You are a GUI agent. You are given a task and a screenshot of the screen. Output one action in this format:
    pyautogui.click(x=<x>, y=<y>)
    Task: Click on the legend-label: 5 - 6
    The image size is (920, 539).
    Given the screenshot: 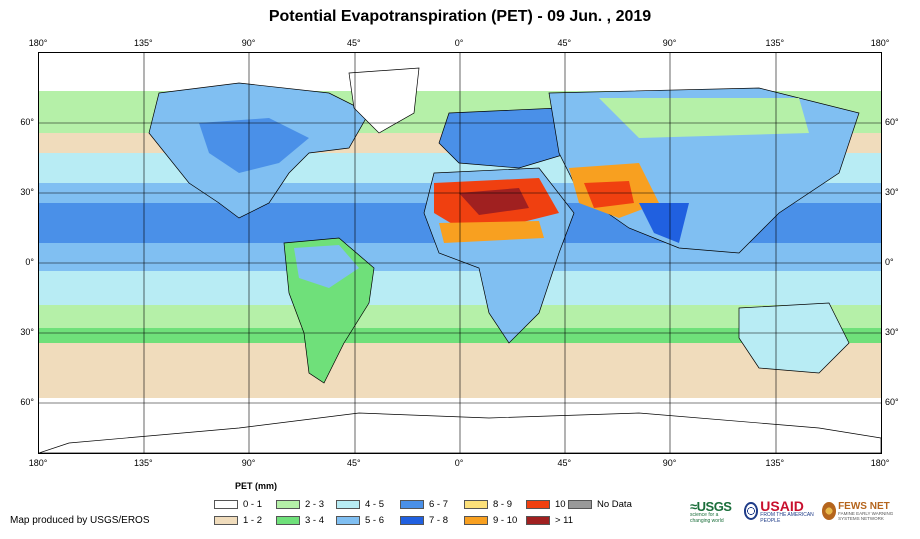 What is the action you would take?
    pyautogui.click(x=375, y=520)
    